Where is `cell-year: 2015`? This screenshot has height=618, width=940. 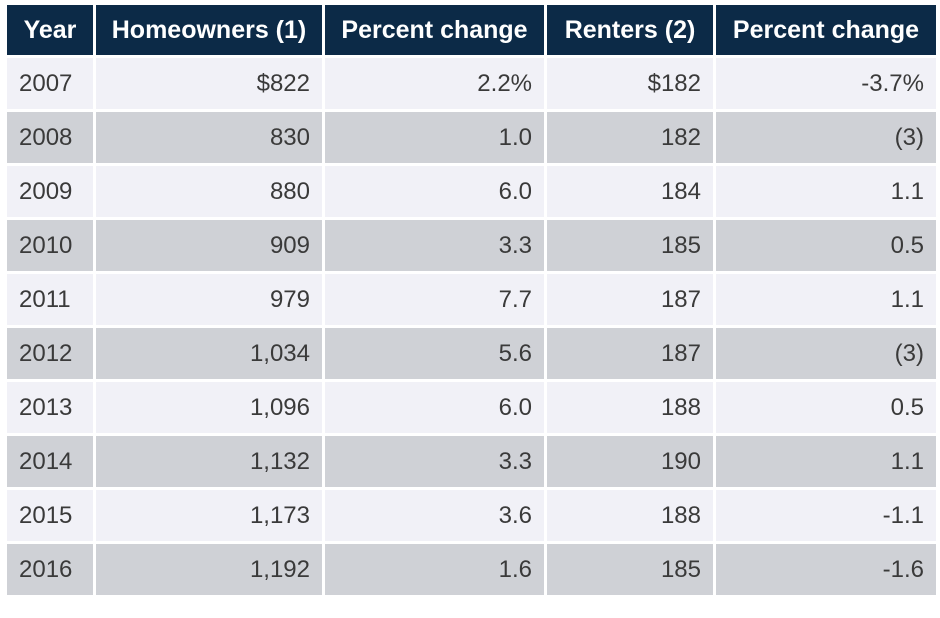 cell-year: 2015 is located at coordinates (50, 515).